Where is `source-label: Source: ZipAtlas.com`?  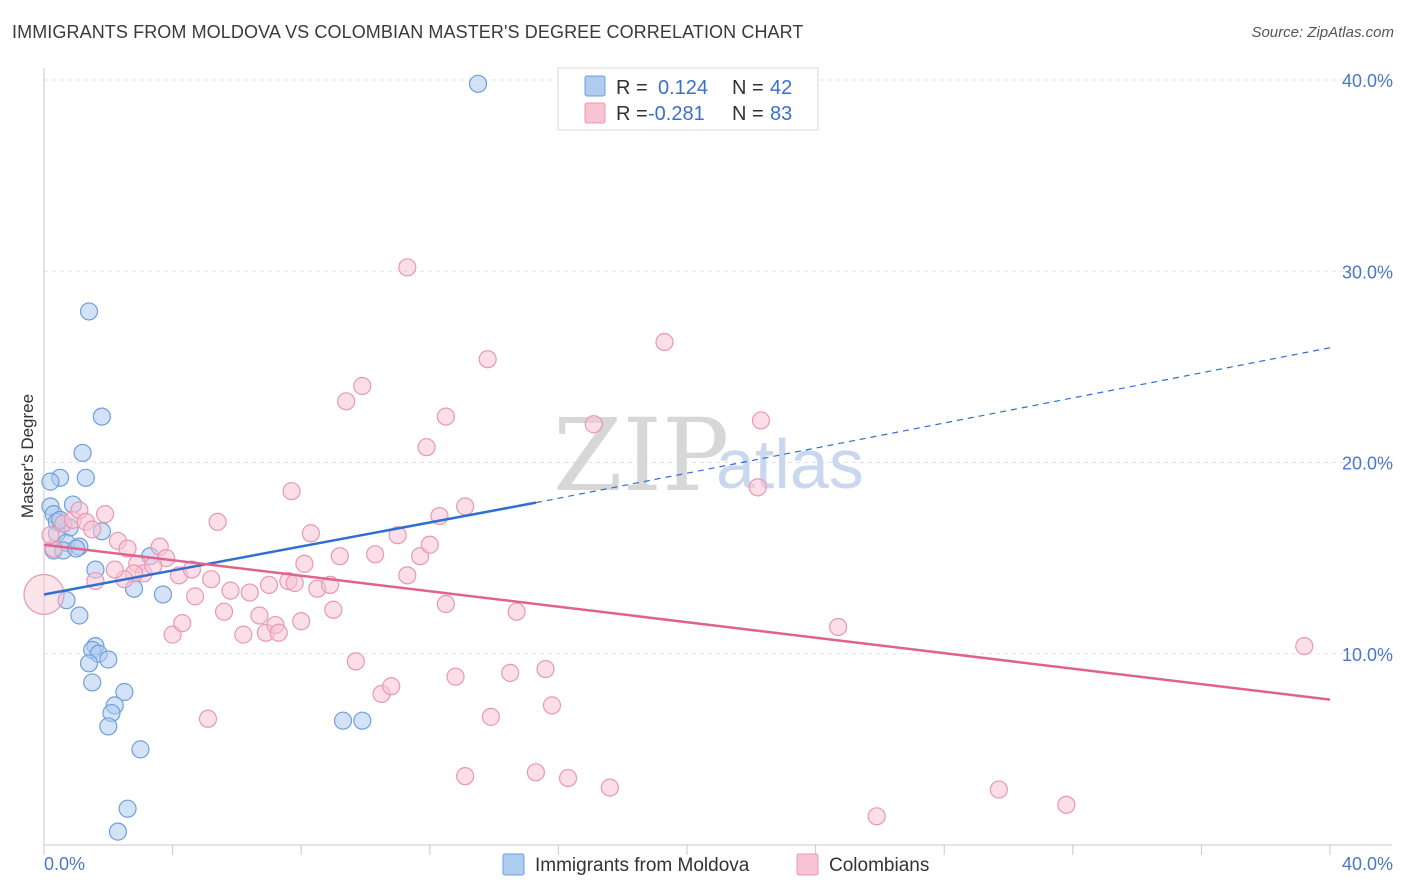 source-label: Source: ZipAtlas.com is located at coordinates (1322, 32).